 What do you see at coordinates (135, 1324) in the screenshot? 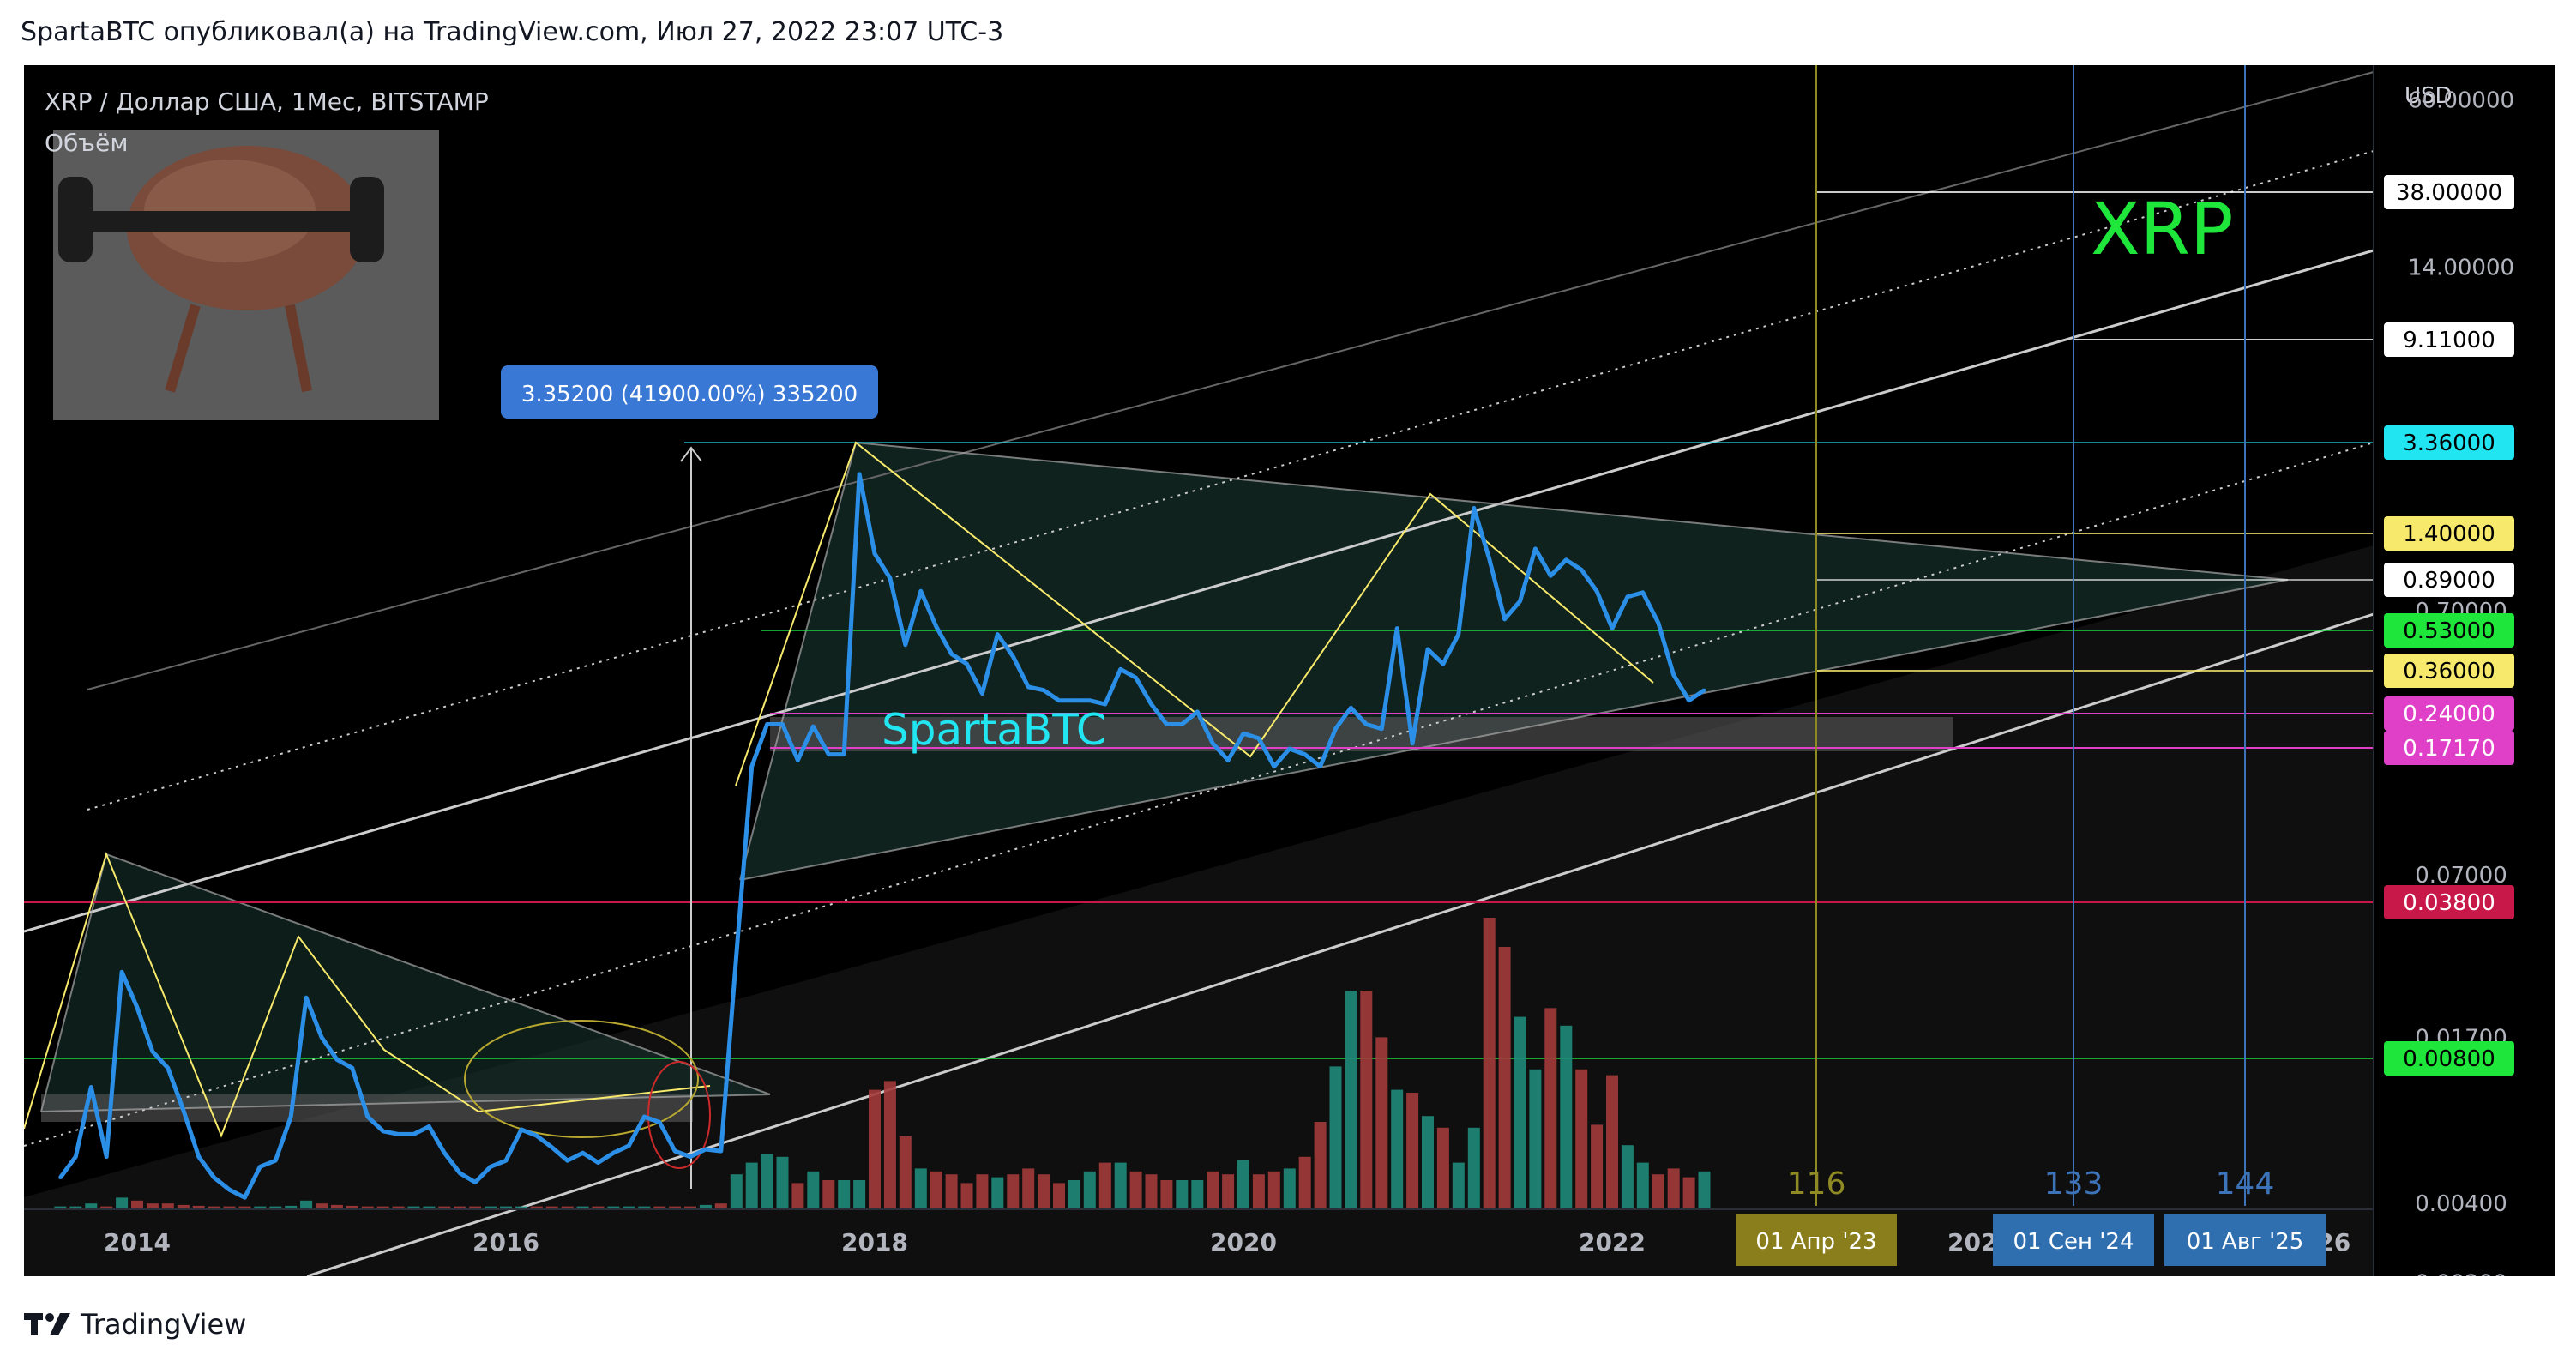
I see `tradingview-footer: TradingView` at bounding box center [135, 1324].